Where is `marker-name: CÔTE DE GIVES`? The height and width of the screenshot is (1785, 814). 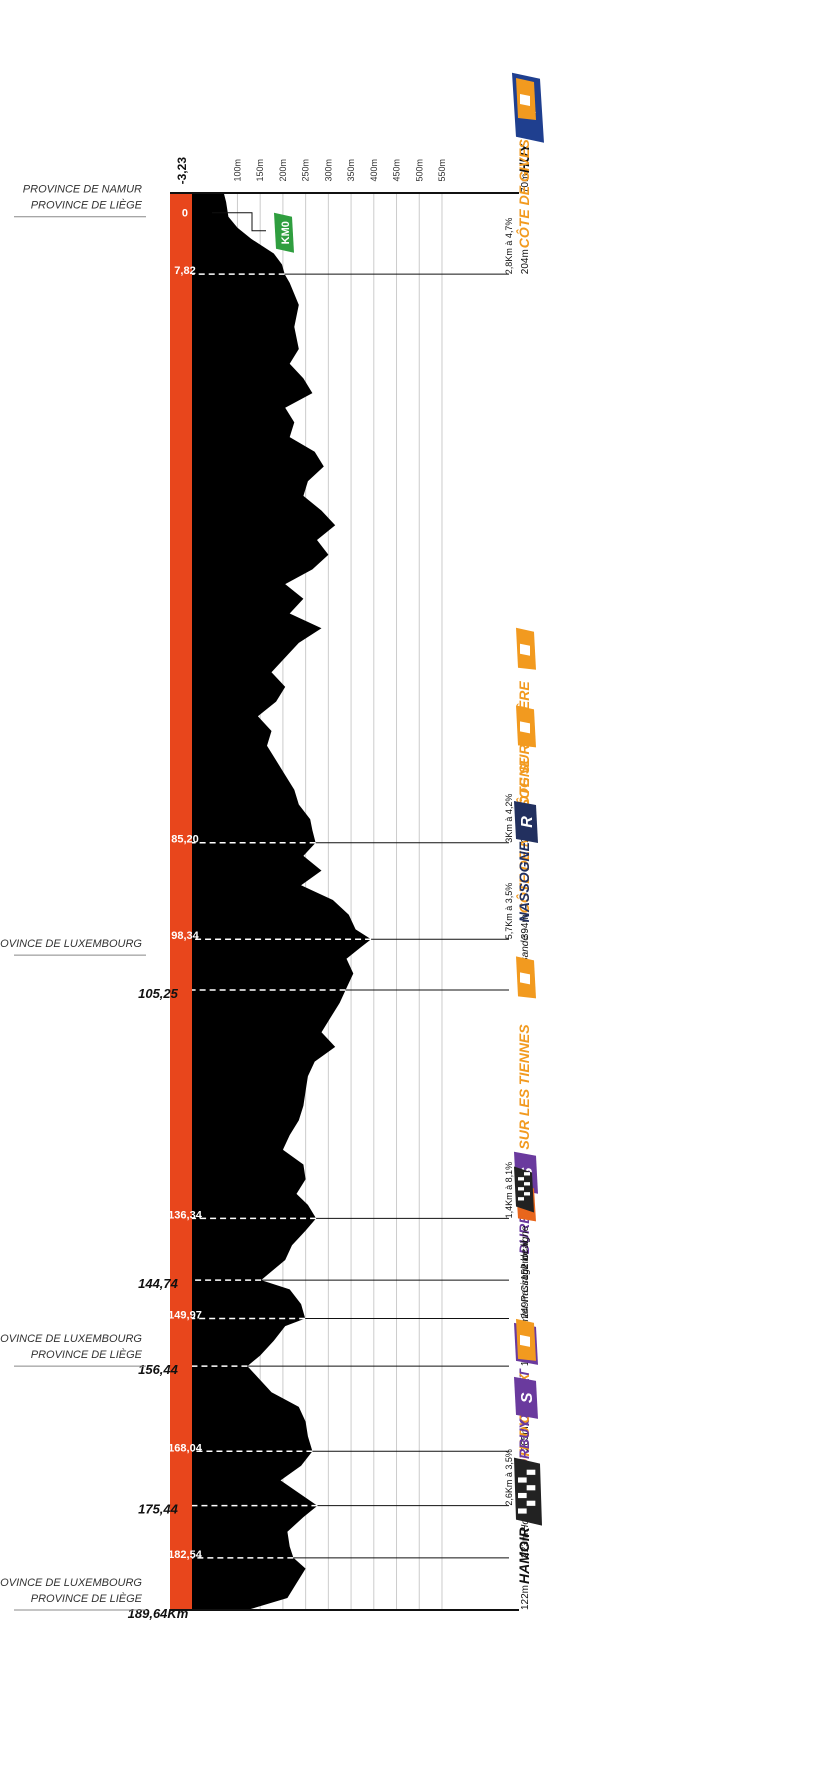 marker-name: CÔTE DE GIVES is located at coordinates (523, 194).